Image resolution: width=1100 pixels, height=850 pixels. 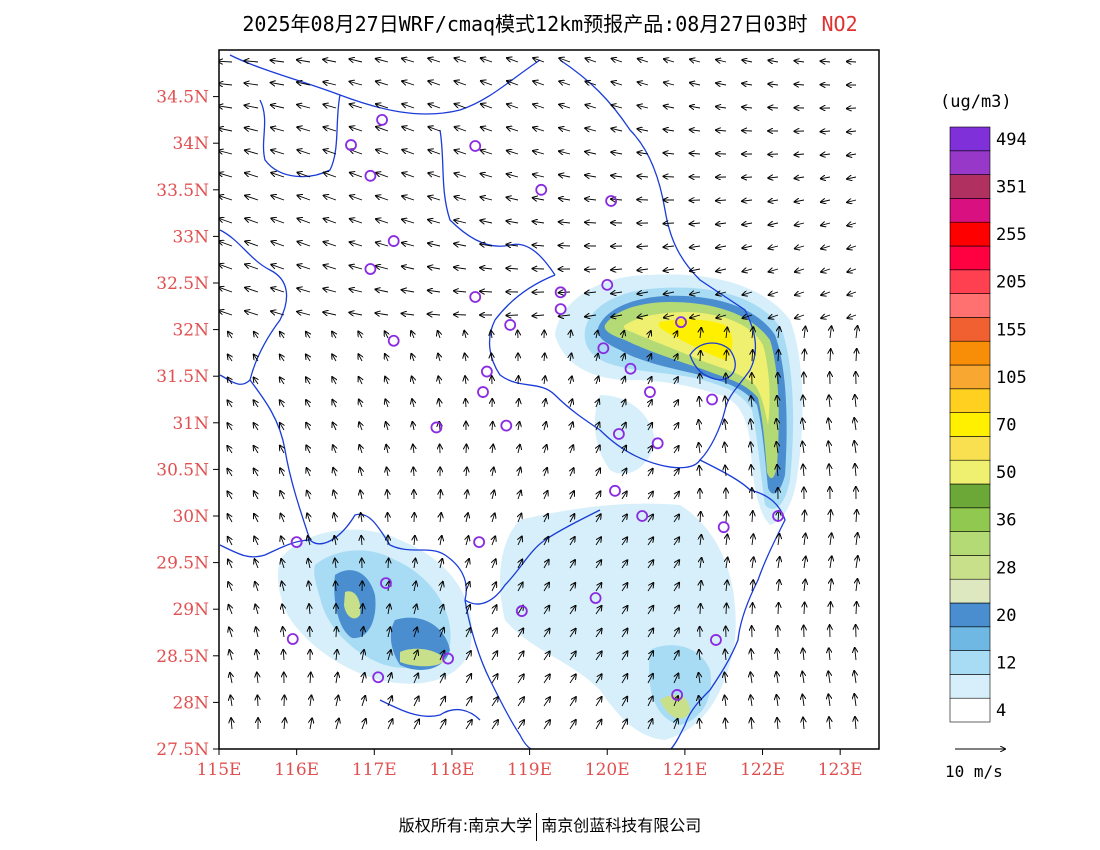 What do you see at coordinates (543, 574) in the screenshot?
I see `field-west-light` at bounding box center [543, 574].